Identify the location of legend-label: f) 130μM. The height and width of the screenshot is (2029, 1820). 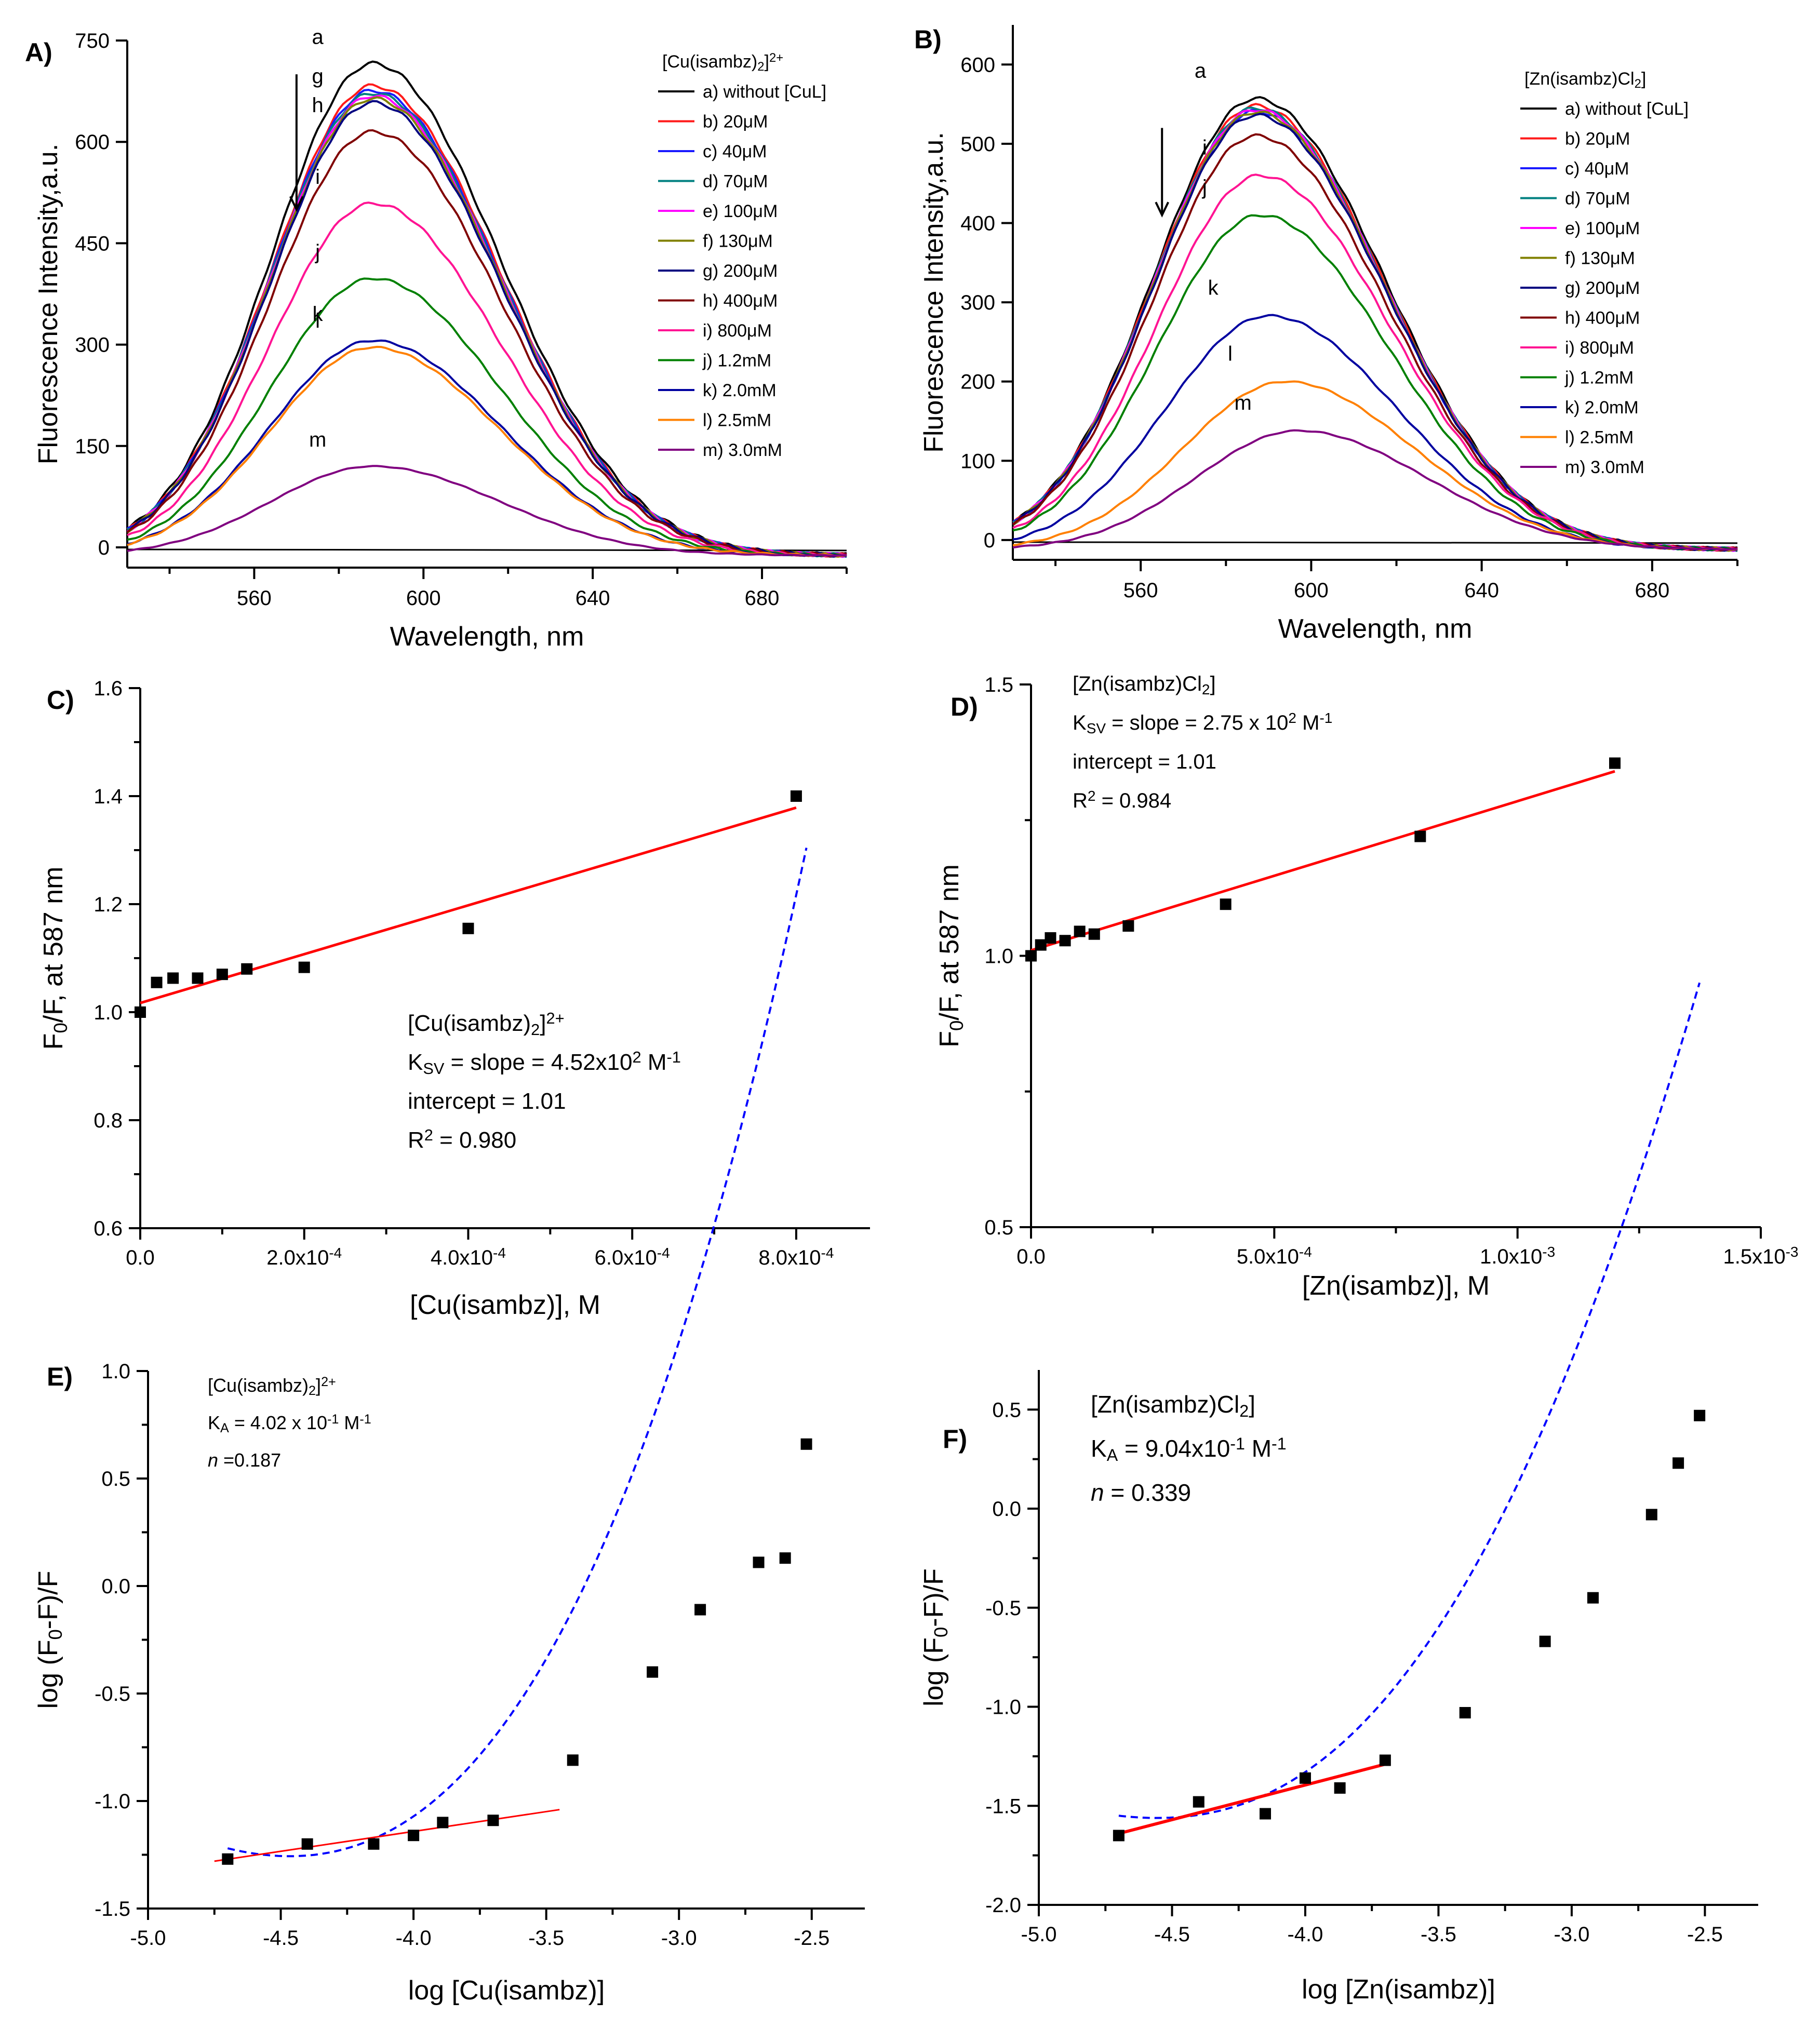
(738, 241).